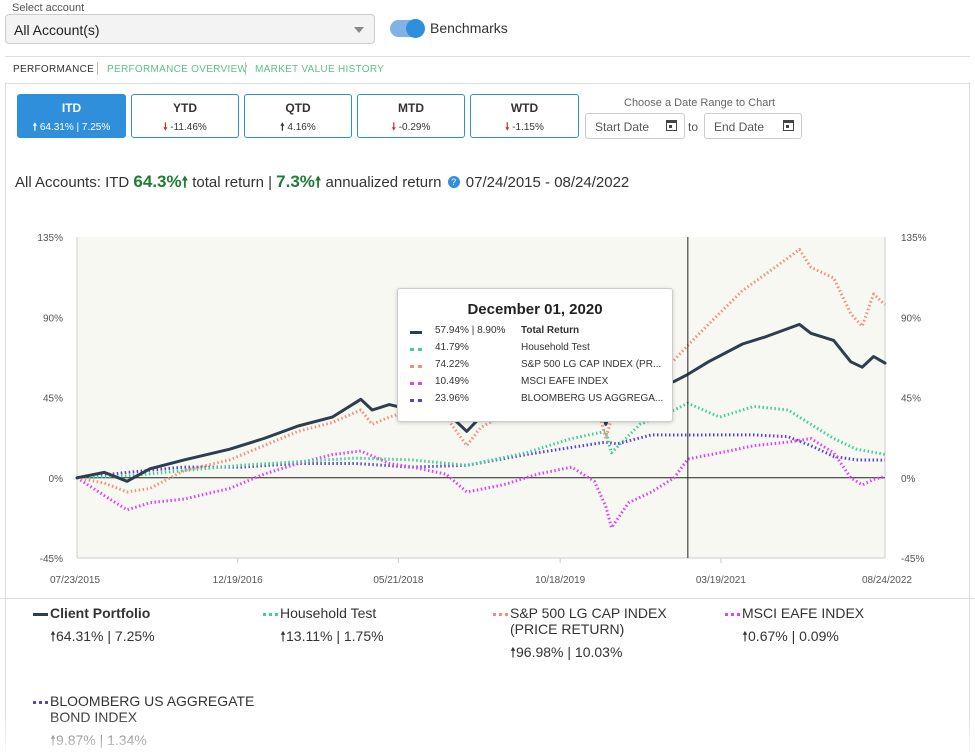 This screenshot has width=975, height=754. Describe the element at coordinates (57, 30) in the screenshot. I see `account-select-value: All Account(s)` at that location.